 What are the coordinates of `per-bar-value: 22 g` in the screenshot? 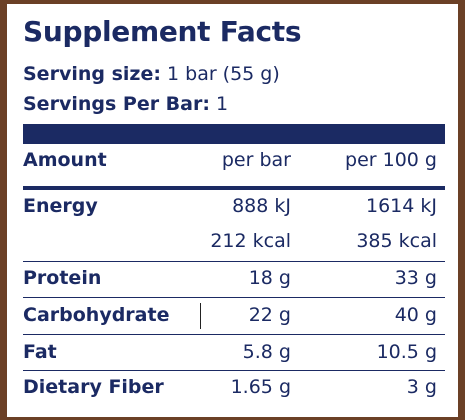 It's located at (269, 315).